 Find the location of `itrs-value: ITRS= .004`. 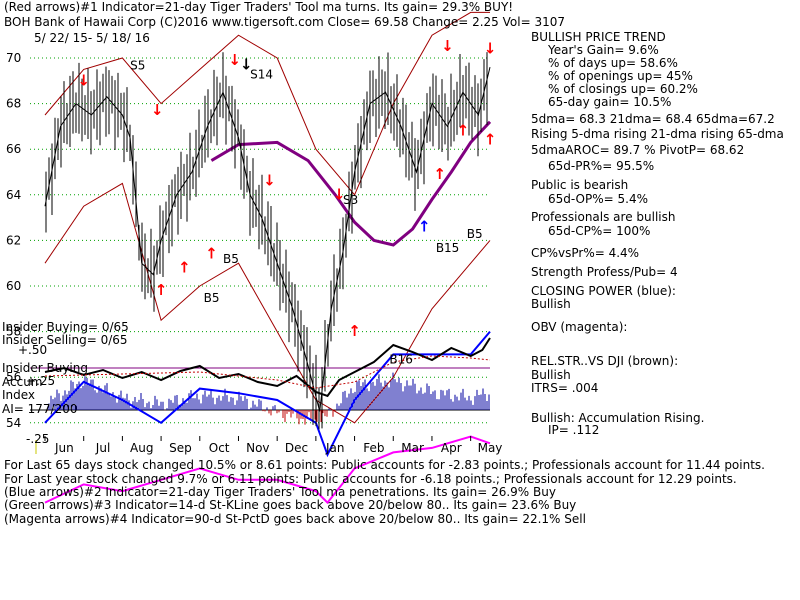

itrs-value: ITRS= .004 is located at coordinates (565, 388).